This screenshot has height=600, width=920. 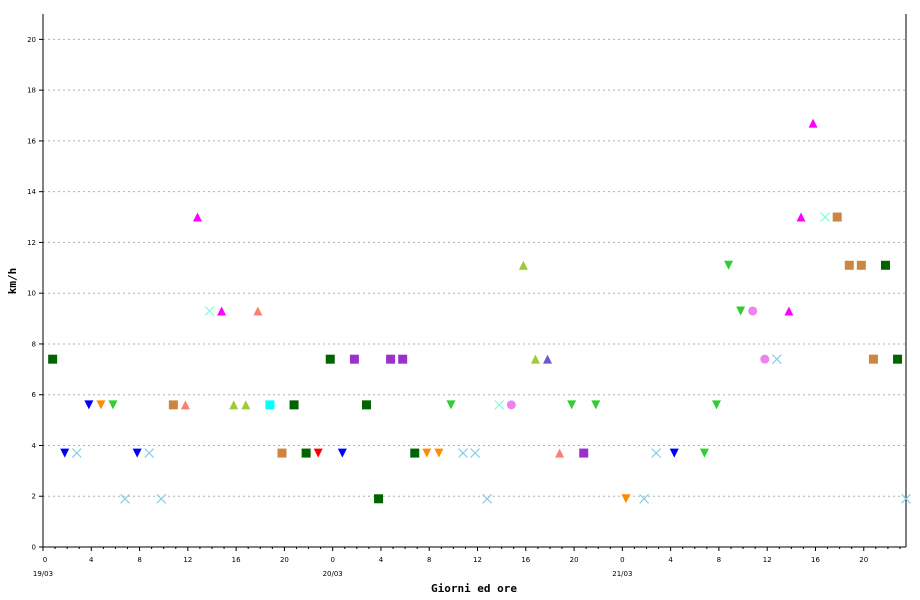 What do you see at coordinates (622, 574) in the screenshot?
I see `date-label: 21/03` at bounding box center [622, 574].